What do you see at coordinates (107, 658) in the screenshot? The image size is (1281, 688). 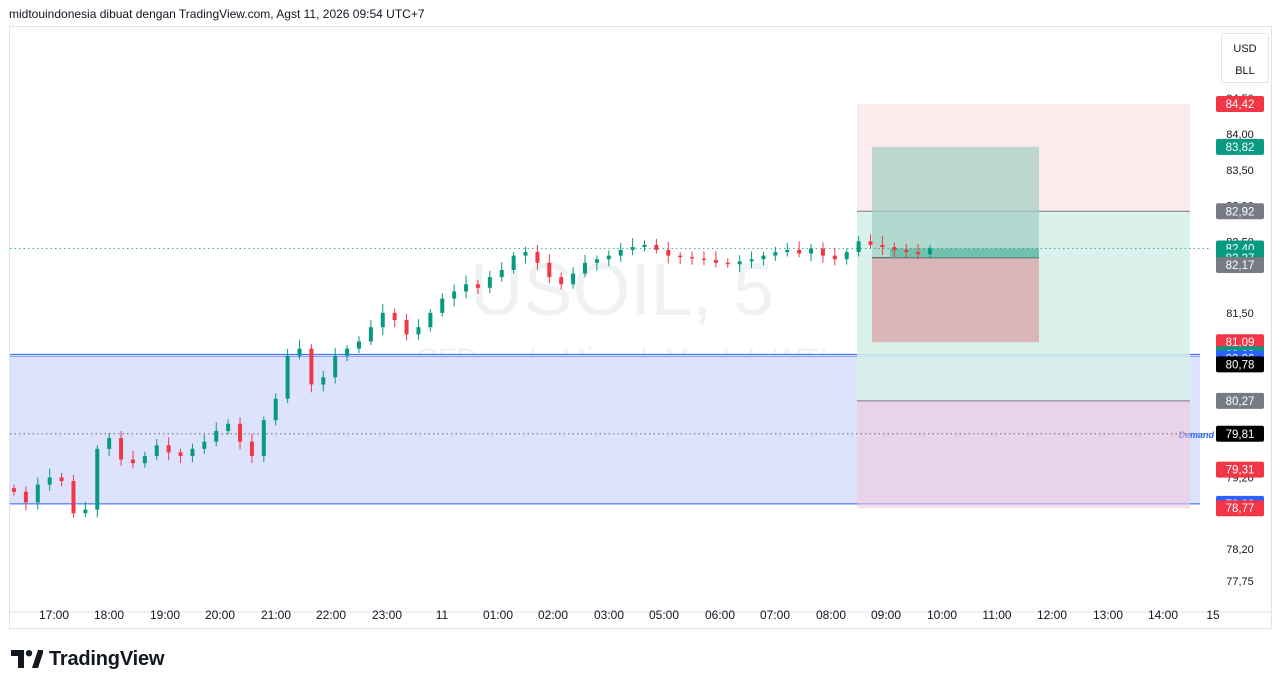 I see `tradingview-brand: TradingView` at bounding box center [107, 658].